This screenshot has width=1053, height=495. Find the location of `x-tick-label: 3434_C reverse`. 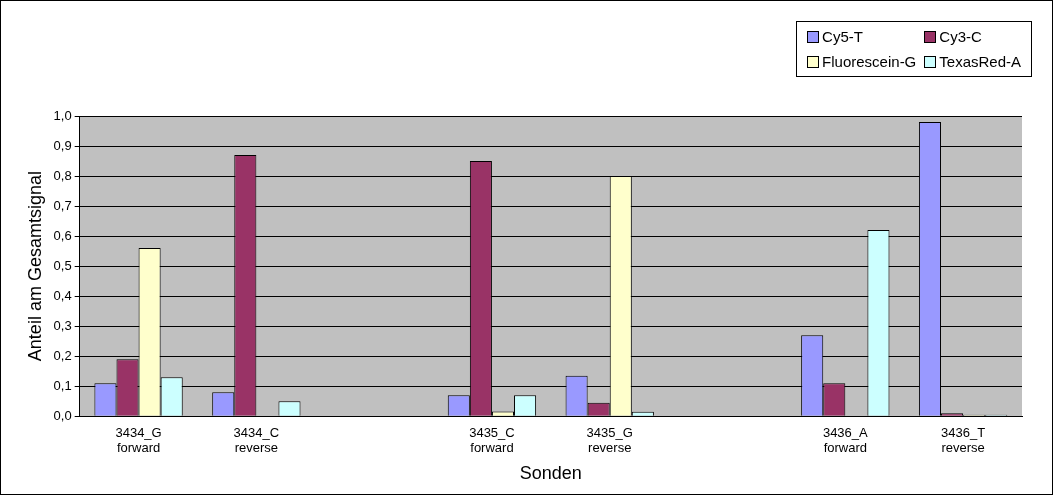

x-tick-label: 3434_C reverse is located at coordinates (256, 440).